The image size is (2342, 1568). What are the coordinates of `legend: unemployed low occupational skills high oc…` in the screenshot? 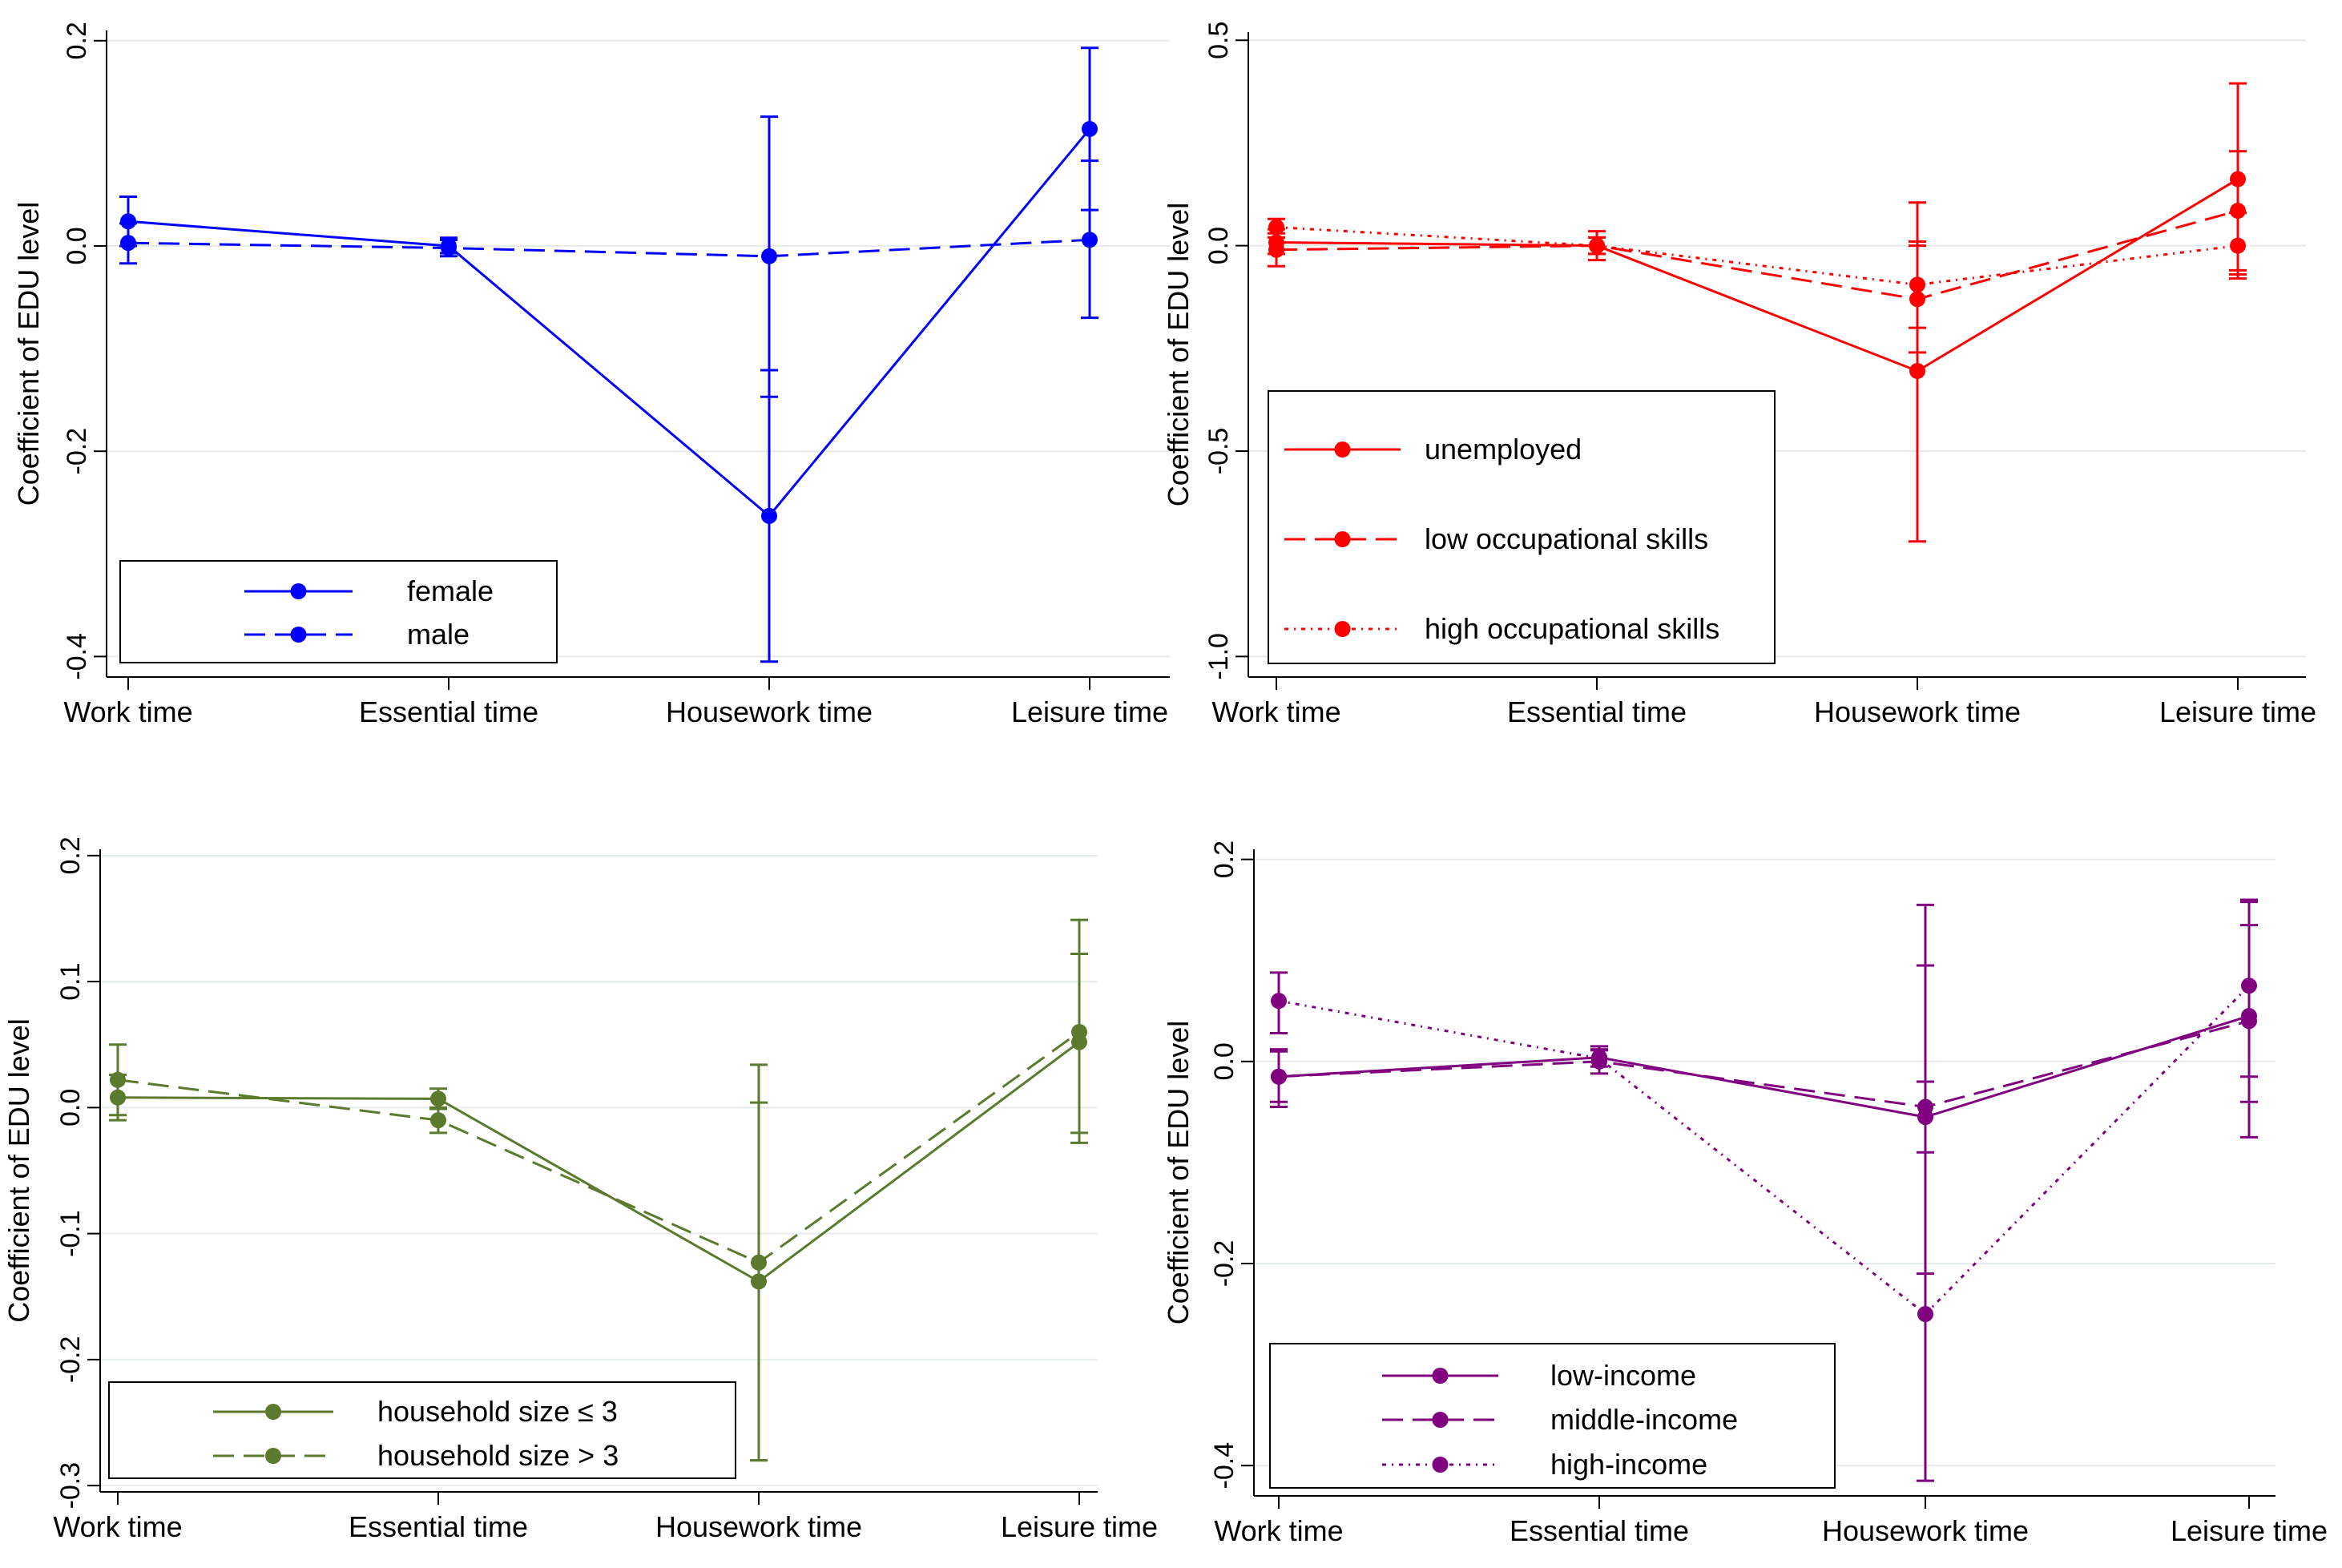 It's located at (1522, 527).